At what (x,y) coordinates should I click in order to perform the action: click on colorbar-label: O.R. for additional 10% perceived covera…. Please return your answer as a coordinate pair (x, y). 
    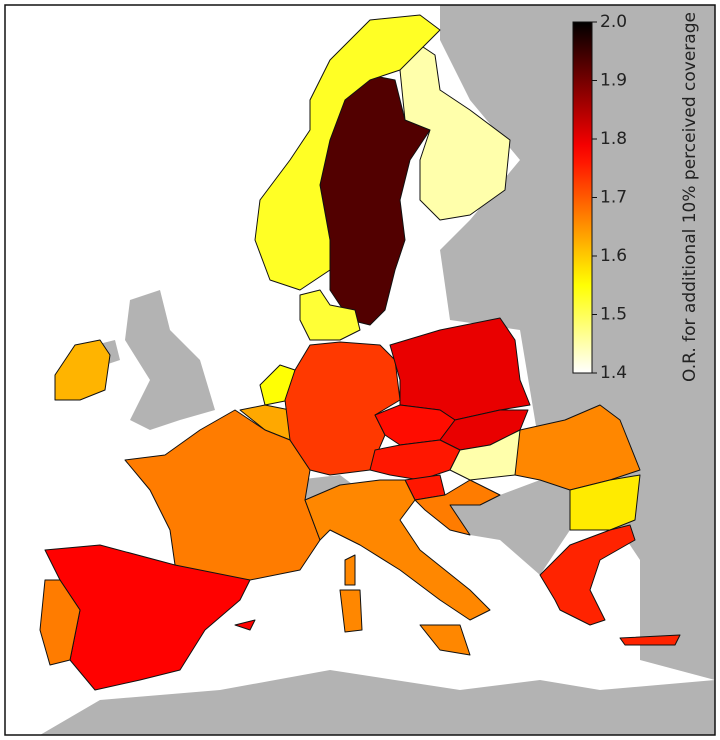
    Looking at the image, I should click on (690, 197).